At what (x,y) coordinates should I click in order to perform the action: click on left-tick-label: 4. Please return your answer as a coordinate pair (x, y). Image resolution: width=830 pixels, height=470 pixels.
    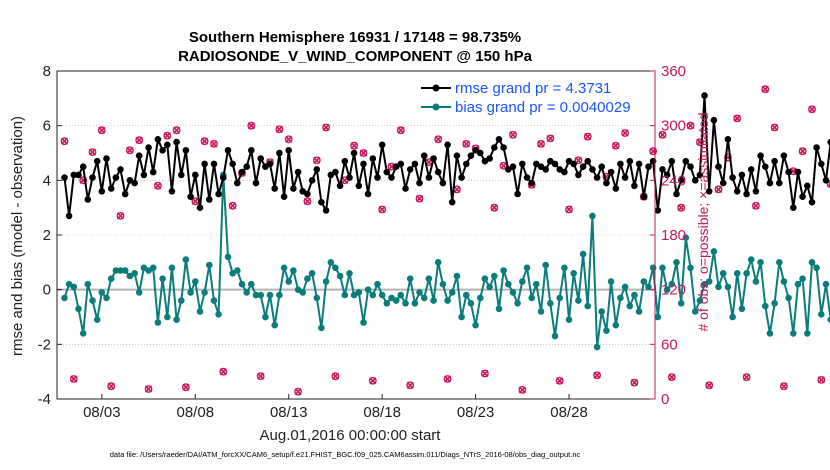
    Looking at the image, I should click on (47, 180).